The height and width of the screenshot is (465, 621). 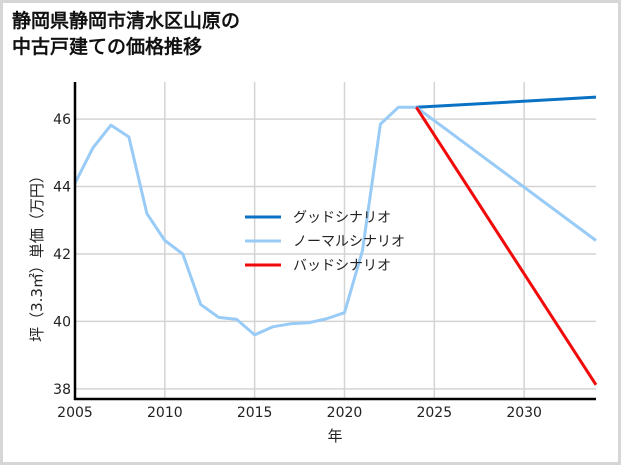 What do you see at coordinates (62, 188) in the screenshot?
I see `y-tick-label: 44` at bounding box center [62, 188].